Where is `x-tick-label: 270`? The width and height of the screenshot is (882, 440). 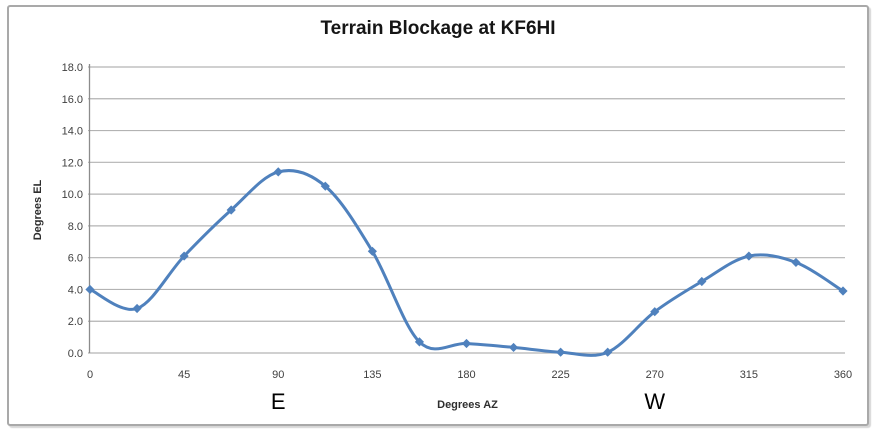 x-tick-label: 270 is located at coordinates (655, 375).